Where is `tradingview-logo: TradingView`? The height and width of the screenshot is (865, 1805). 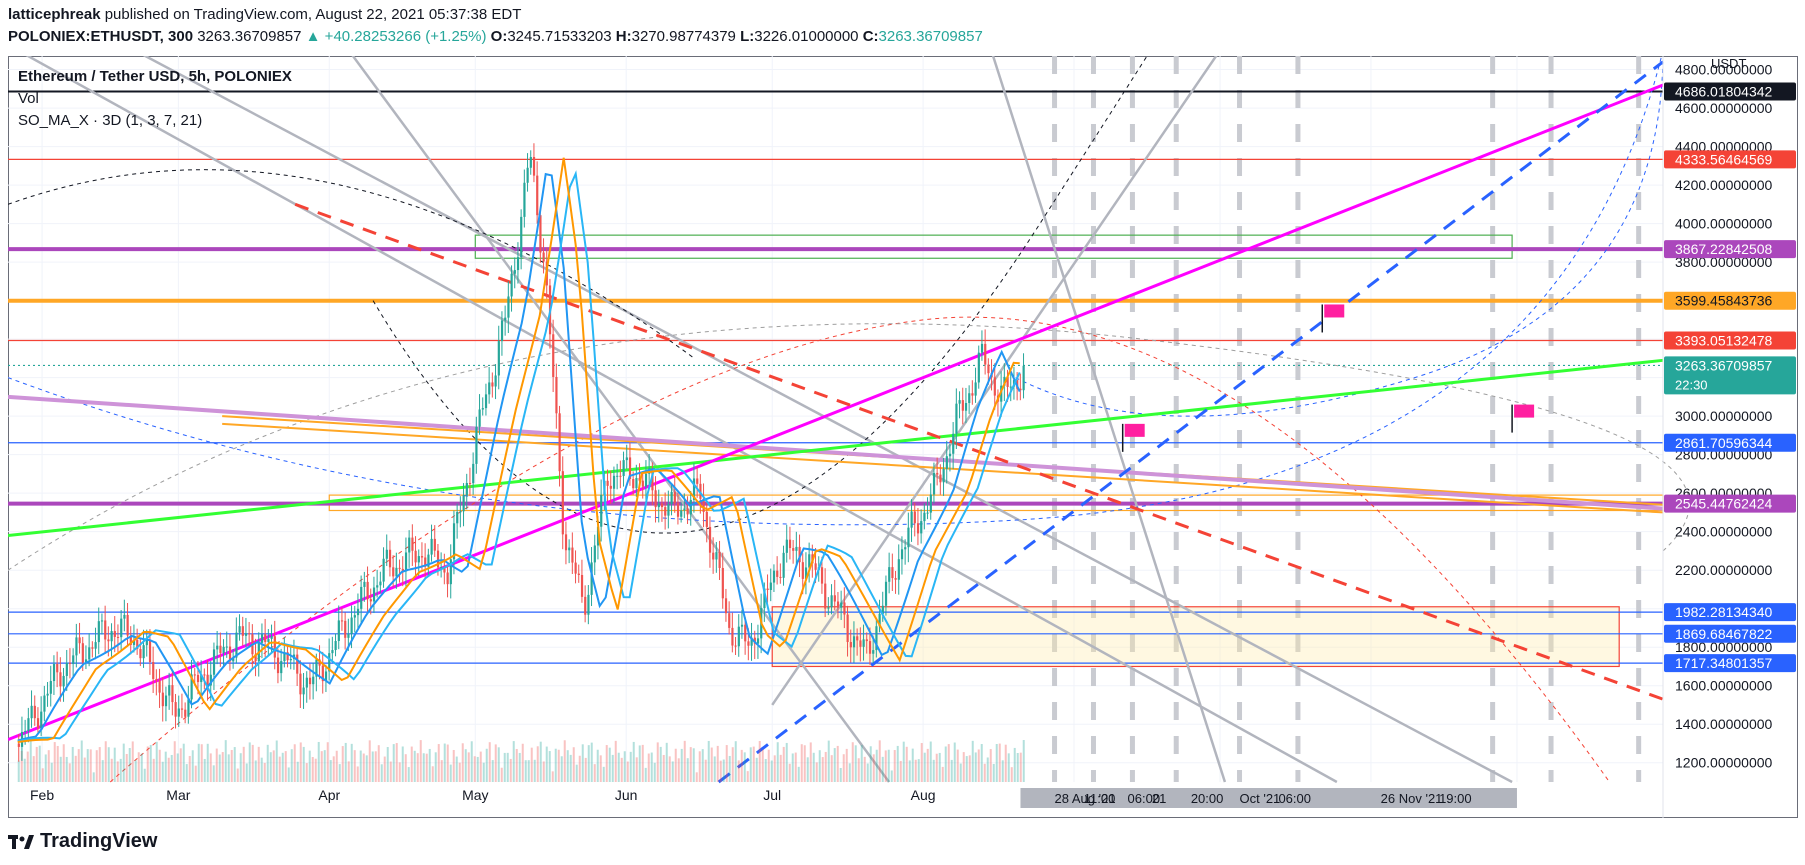 tradingview-logo: TradingView is located at coordinates (82, 841).